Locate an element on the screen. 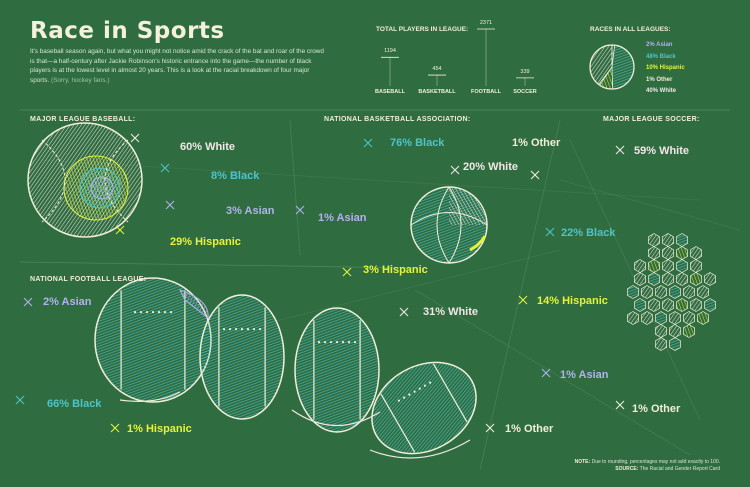  label-national-white: 31% White is located at coordinates (451, 312).